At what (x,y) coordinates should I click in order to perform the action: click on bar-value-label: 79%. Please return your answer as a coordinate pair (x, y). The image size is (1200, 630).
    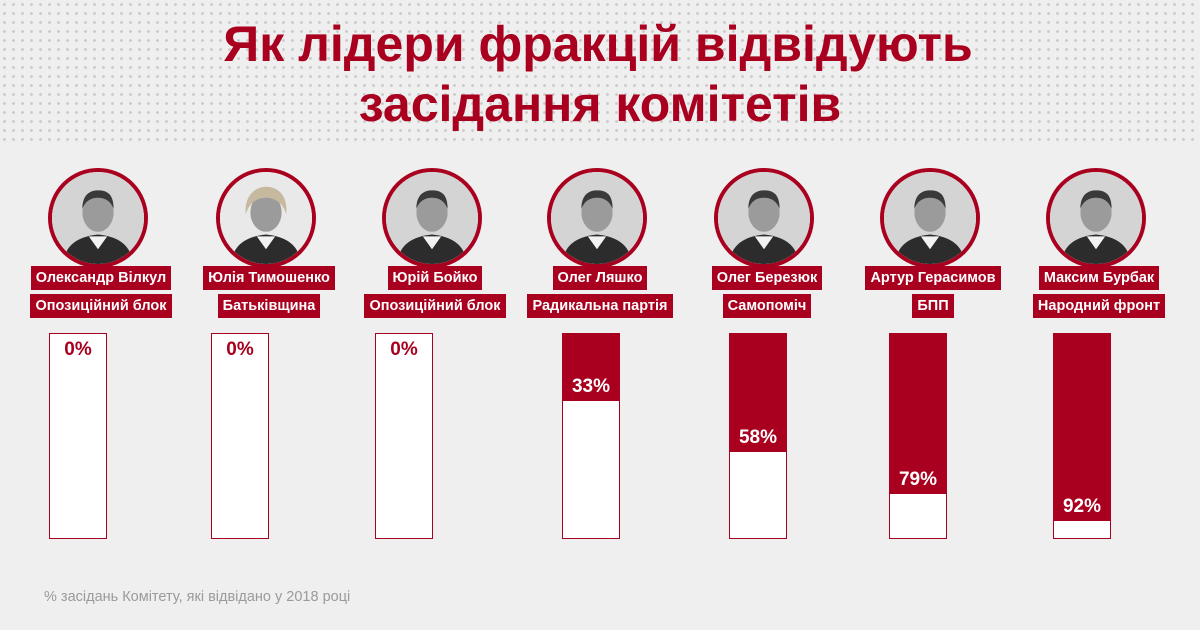
    Looking at the image, I should click on (918, 479).